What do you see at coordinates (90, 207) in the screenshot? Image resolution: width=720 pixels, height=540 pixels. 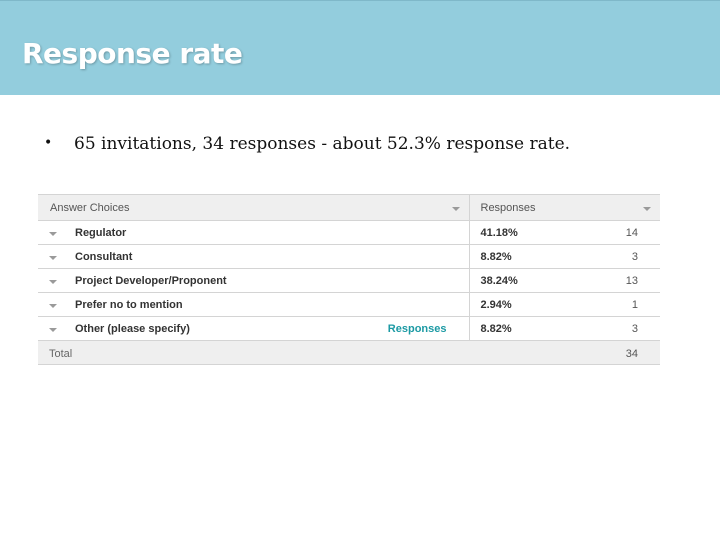 I see `header-answer-choices-label: Answer Choices` at bounding box center [90, 207].